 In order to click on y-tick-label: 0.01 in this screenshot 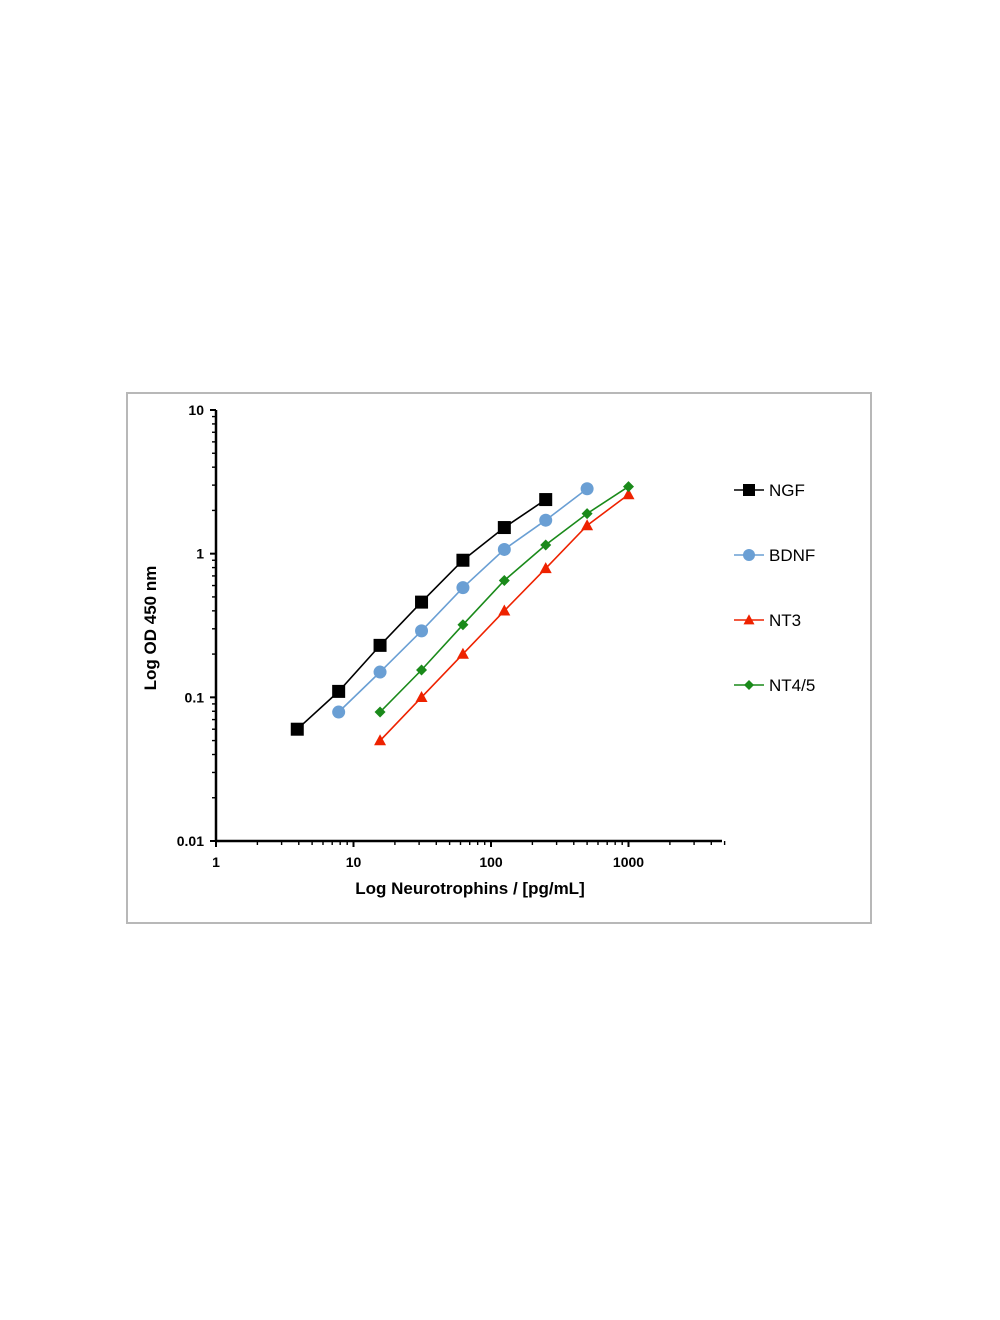, I will do `click(190, 841)`.